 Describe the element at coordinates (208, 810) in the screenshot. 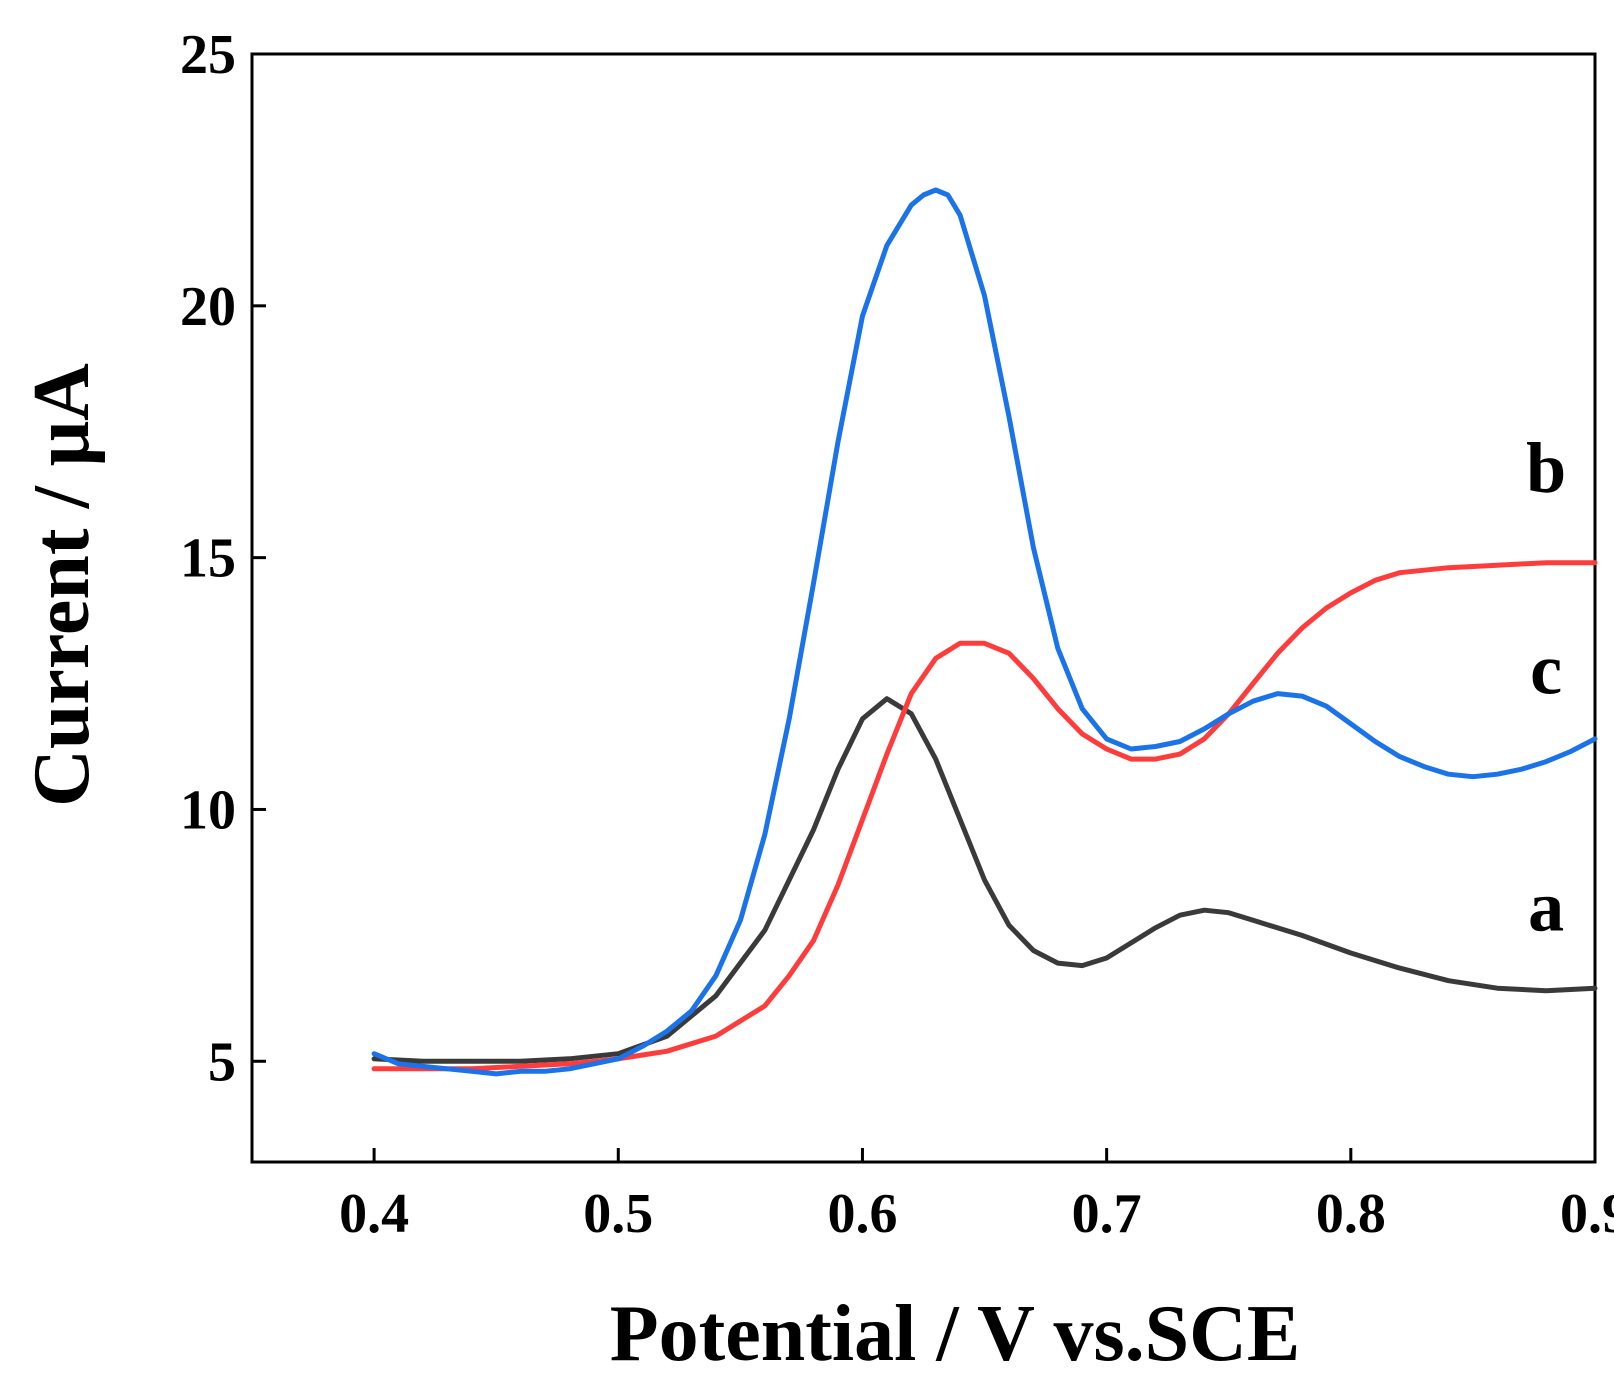

I see `y-tick-label-10: 10` at that location.